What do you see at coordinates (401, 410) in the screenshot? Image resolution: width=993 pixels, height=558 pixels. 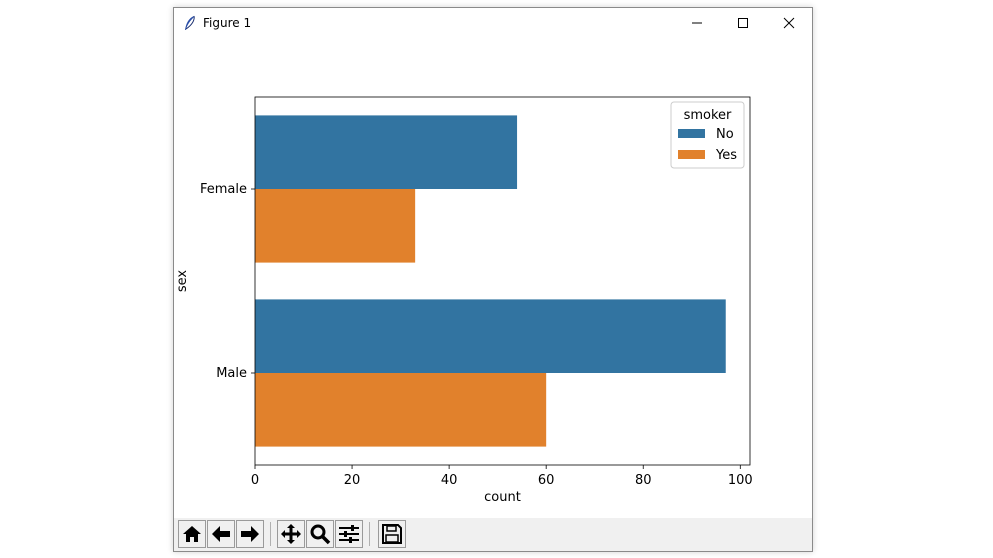 I see `bar-yes-male` at bounding box center [401, 410].